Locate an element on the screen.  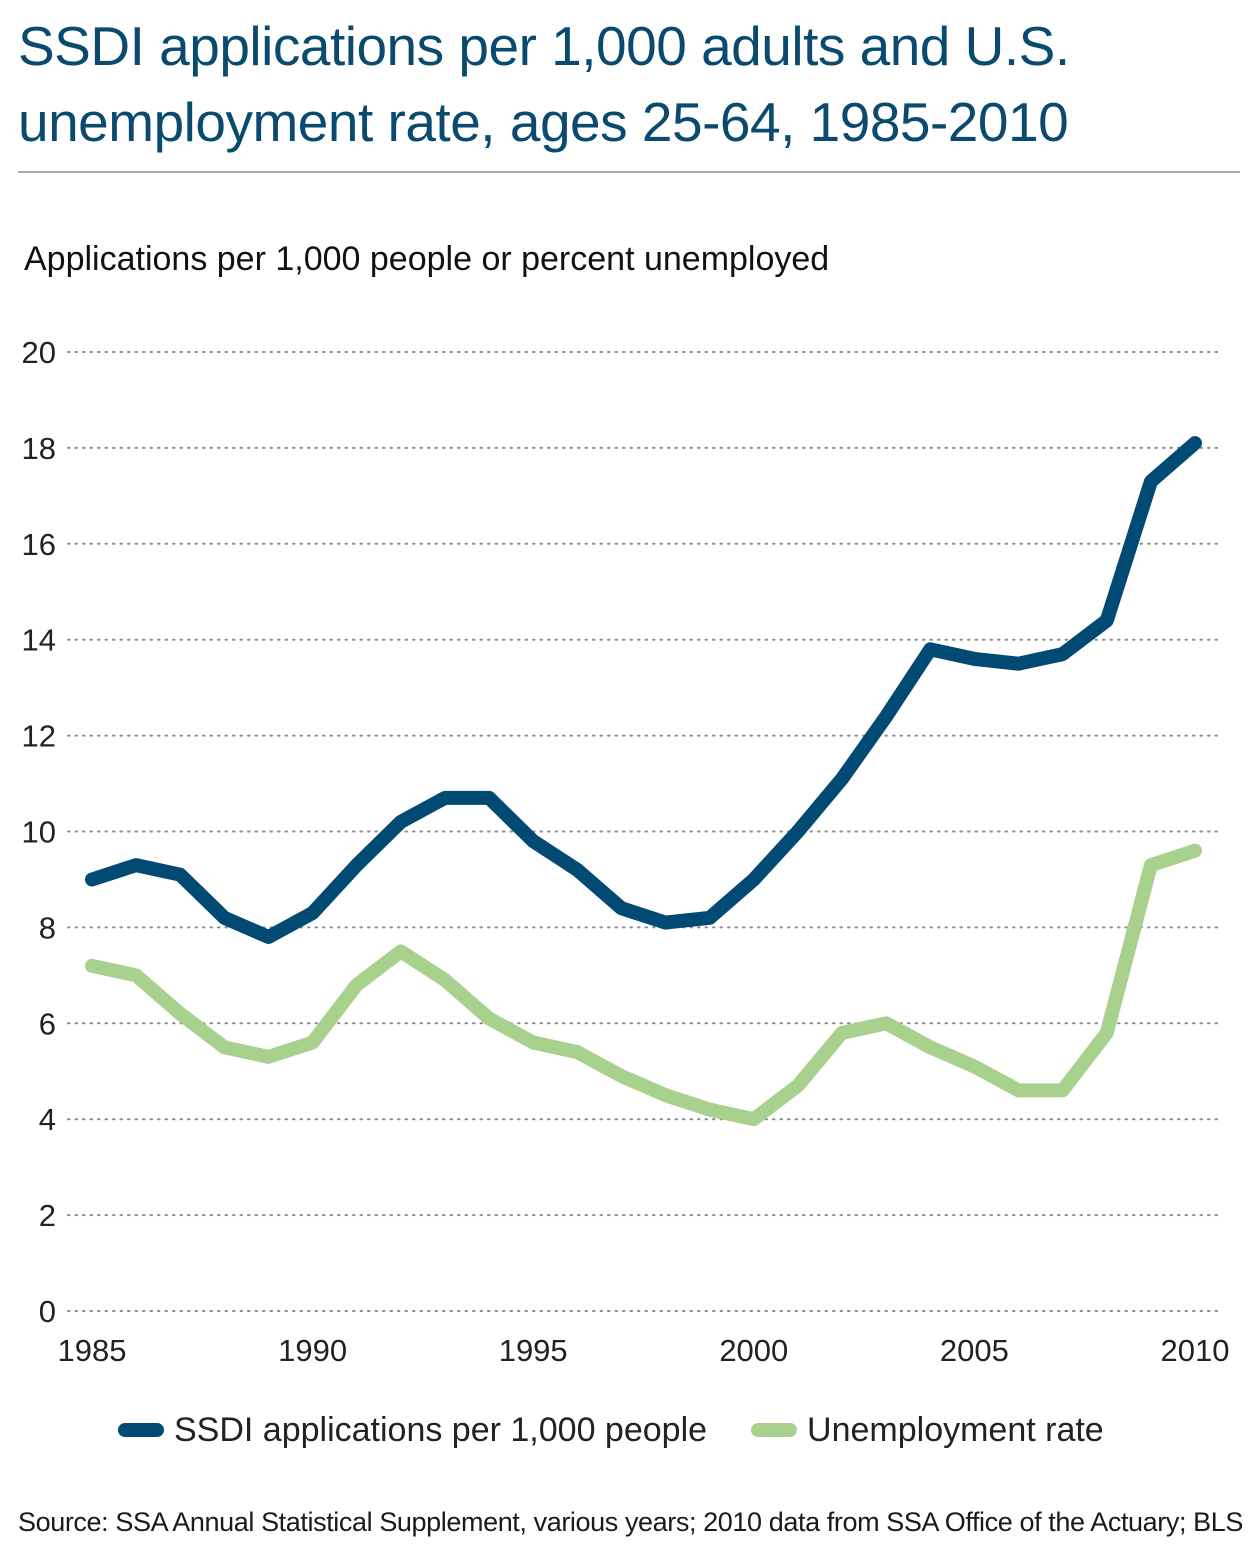
legend-swatch-unemployment is located at coordinates (774, 1430).